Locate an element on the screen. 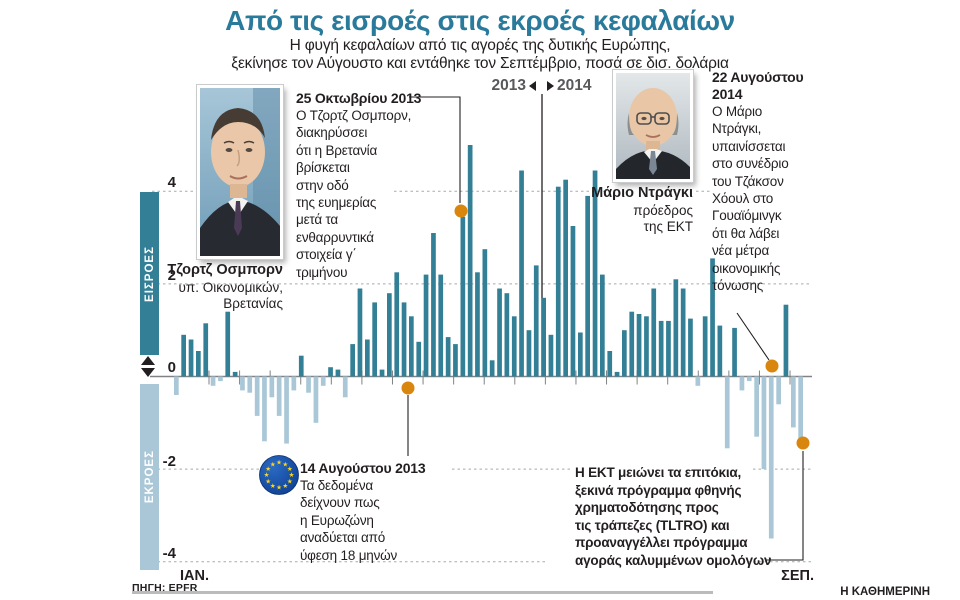 The width and height of the screenshot is (960, 600). year-2013-label: 2013 is located at coordinates (508, 85).